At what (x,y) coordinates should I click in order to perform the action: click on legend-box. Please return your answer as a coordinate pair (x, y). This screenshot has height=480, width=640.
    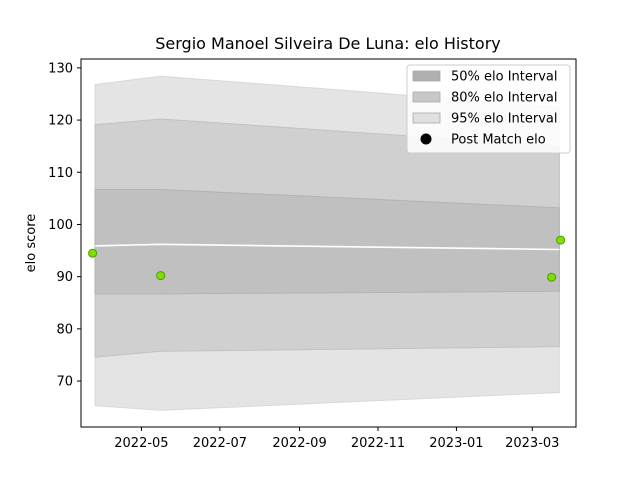
    Looking at the image, I should click on (488, 109).